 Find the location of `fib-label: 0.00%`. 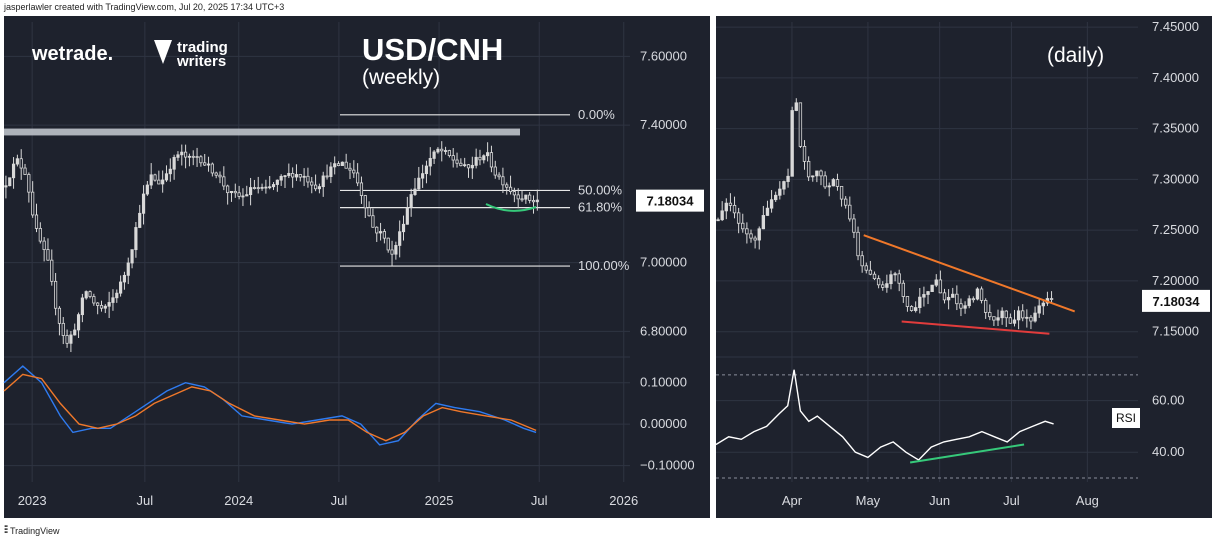

fib-label: 0.00% is located at coordinates (596, 114).